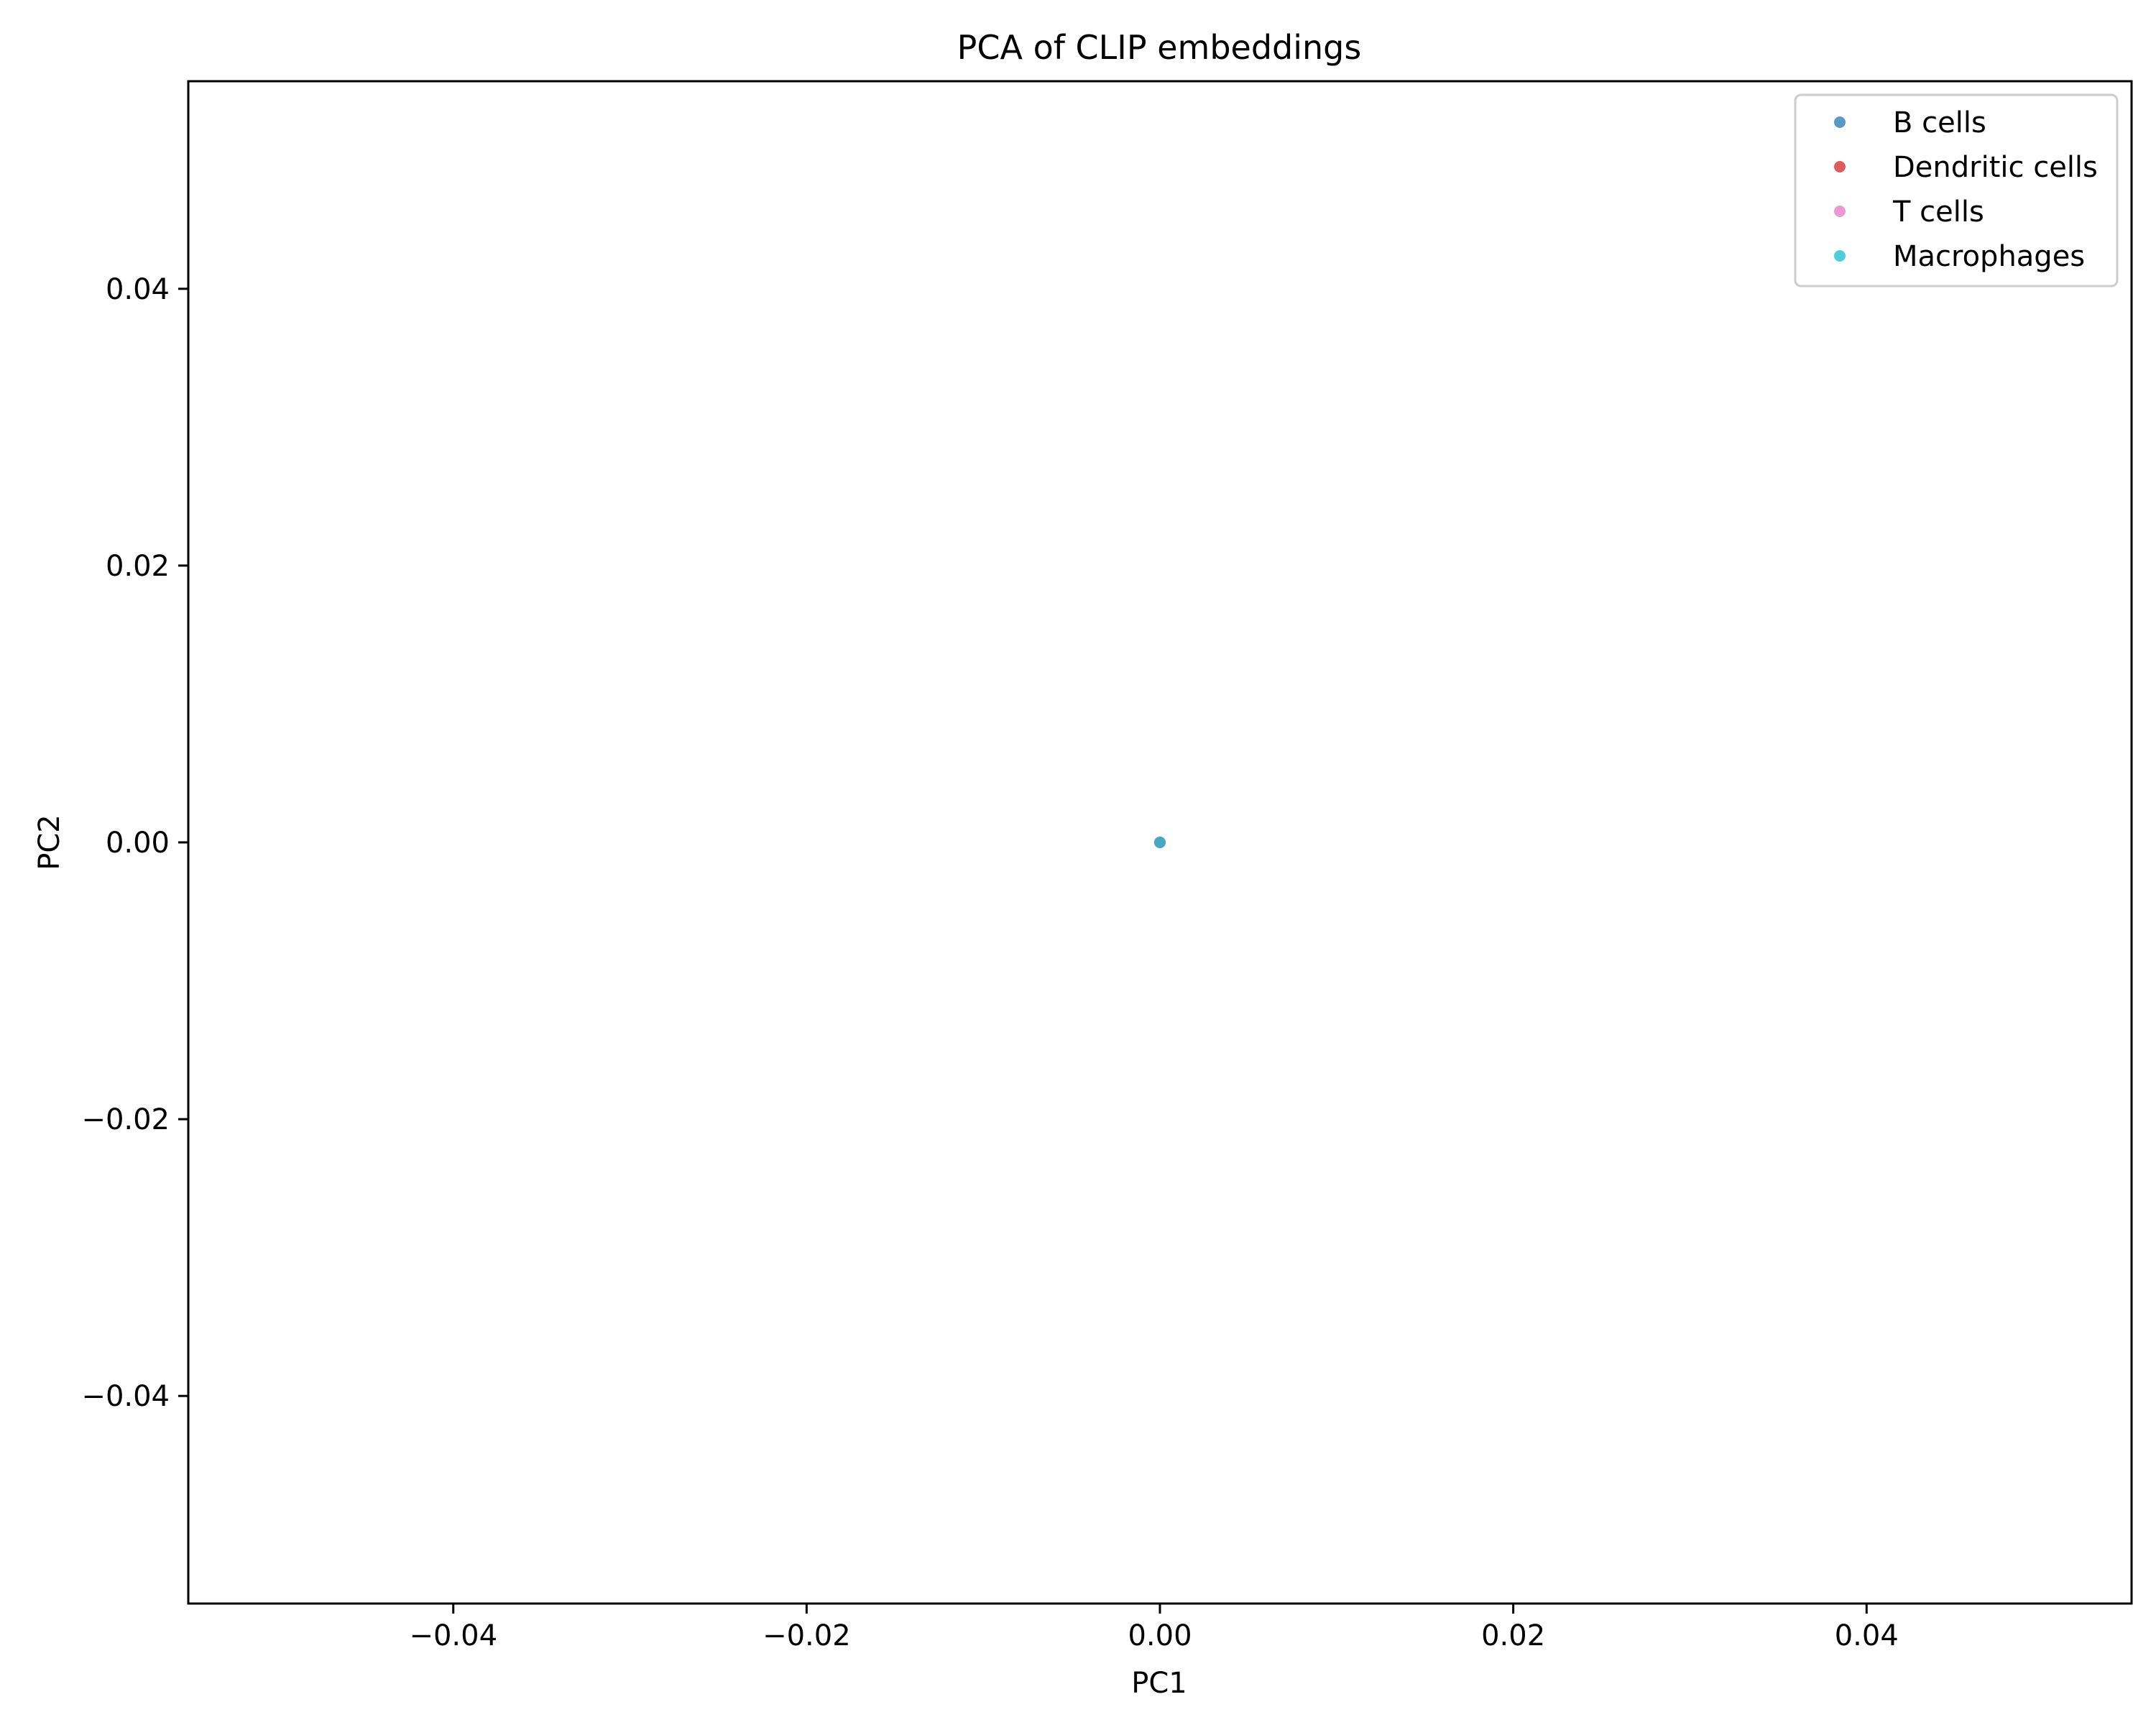 Image resolution: width=2156 pixels, height=1725 pixels. I want to click on y-tick-label: −0.04, so click(125, 1396).